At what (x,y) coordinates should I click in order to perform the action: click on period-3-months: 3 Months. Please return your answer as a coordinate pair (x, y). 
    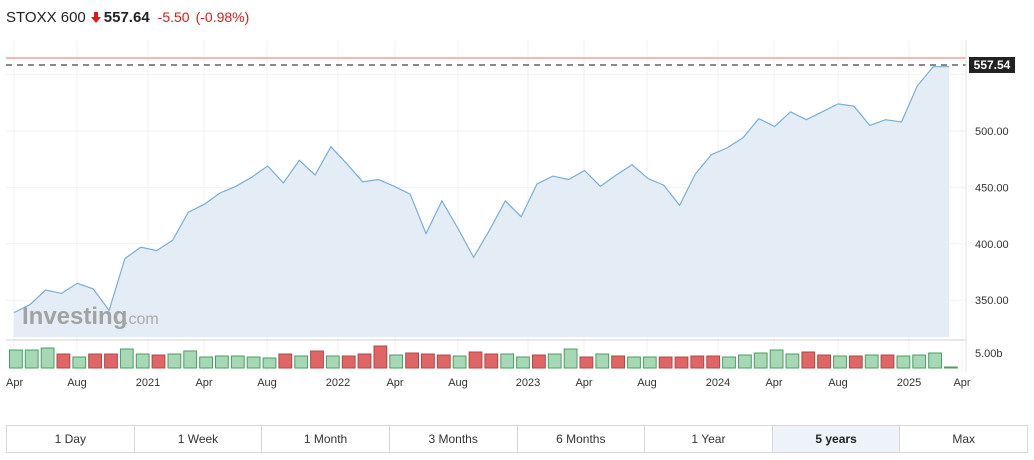
    Looking at the image, I should click on (453, 439).